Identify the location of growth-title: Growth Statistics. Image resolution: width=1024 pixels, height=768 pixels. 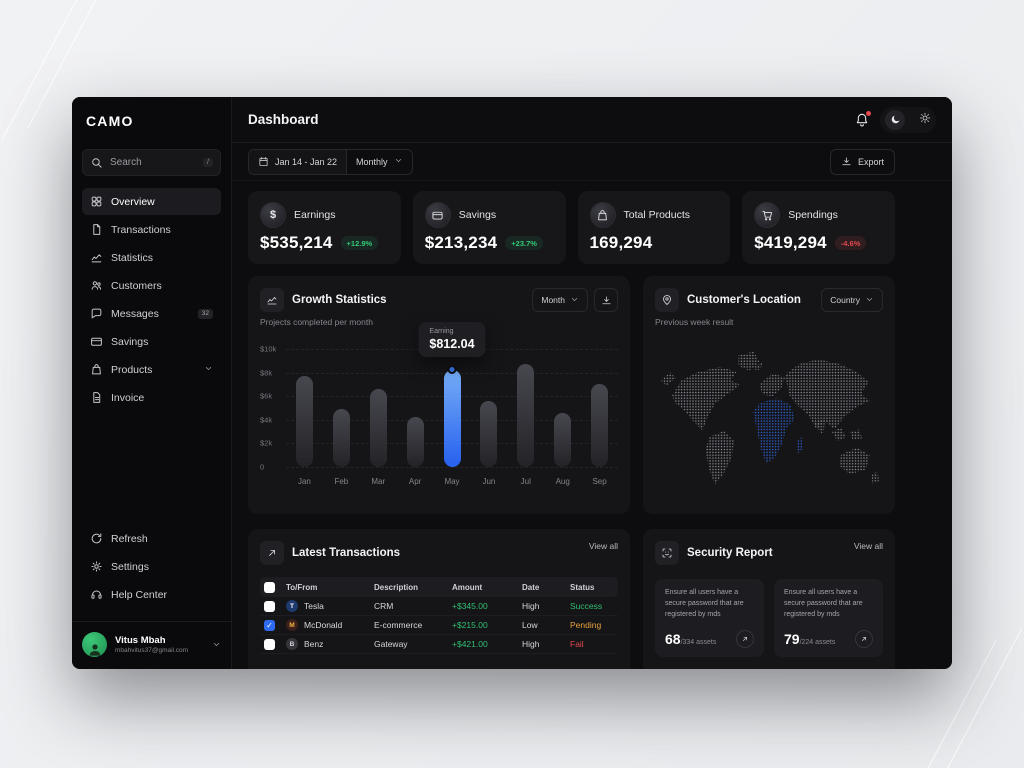
(339, 300).